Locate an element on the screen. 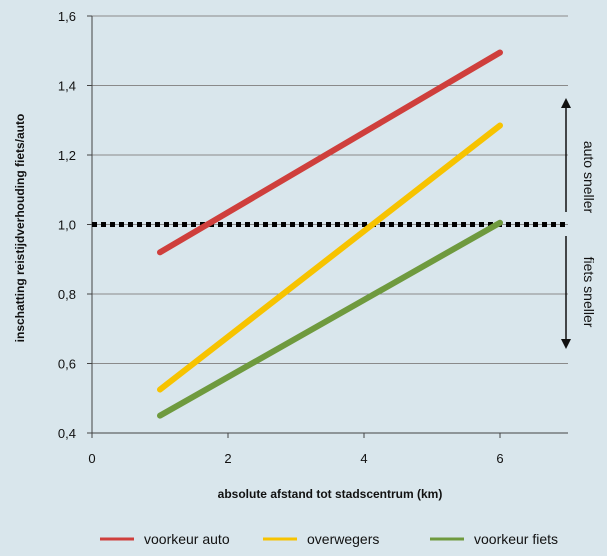 The image size is (607, 556). x-axis-title: absolute afstand tot stadscentrum (km) is located at coordinates (330, 494).